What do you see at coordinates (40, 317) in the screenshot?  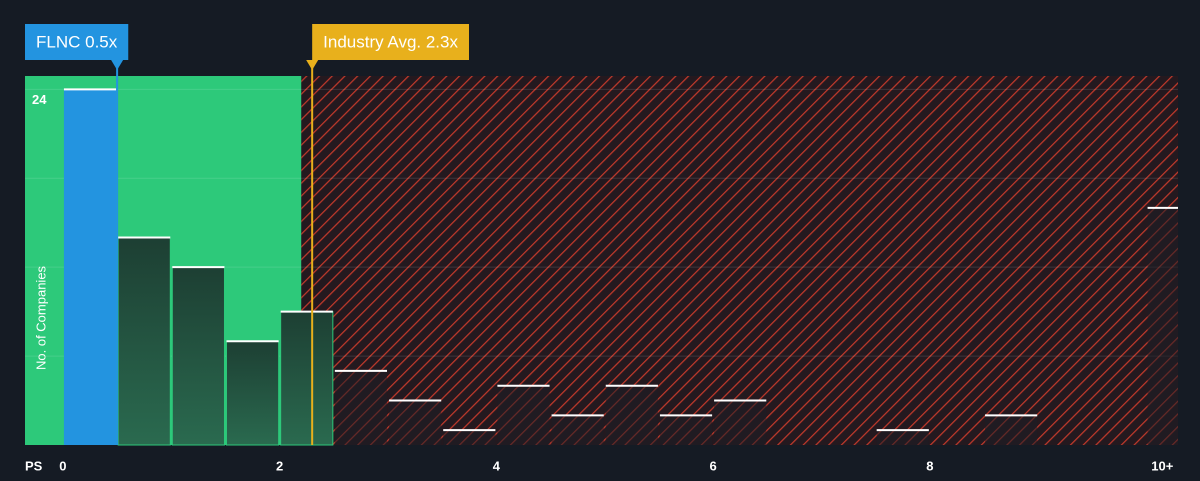 I see `y-axis-label: No. of Companies` at bounding box center [40, 317].